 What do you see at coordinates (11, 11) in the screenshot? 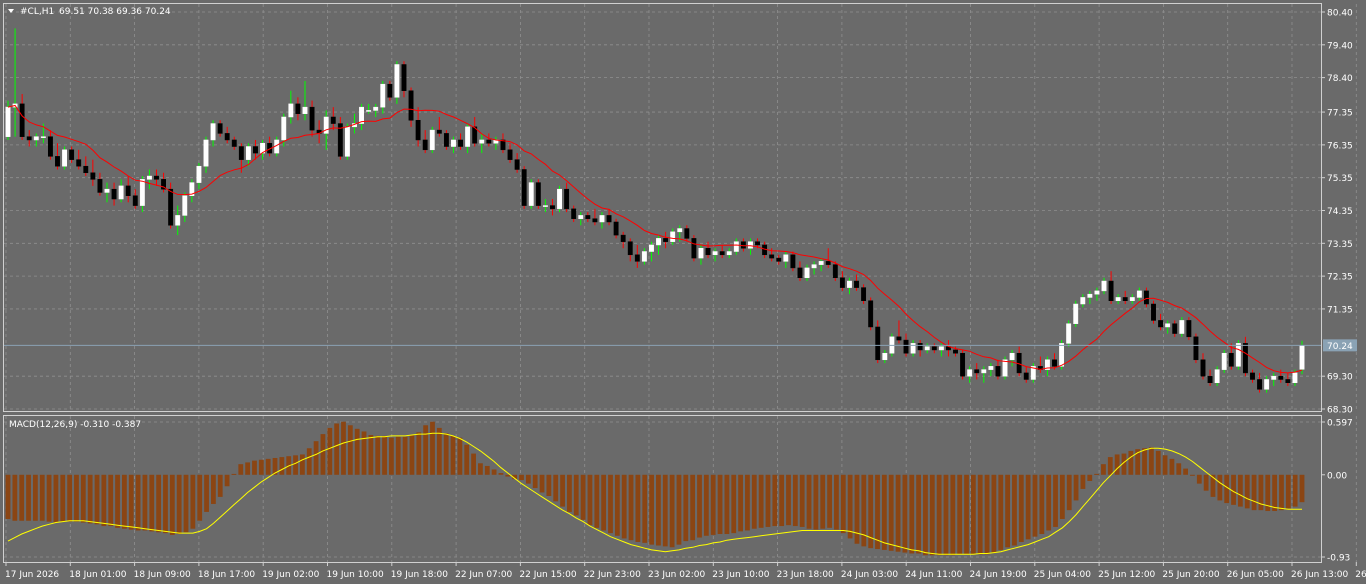
I see `chevron-down-icon` at bounding box center [11, 11].